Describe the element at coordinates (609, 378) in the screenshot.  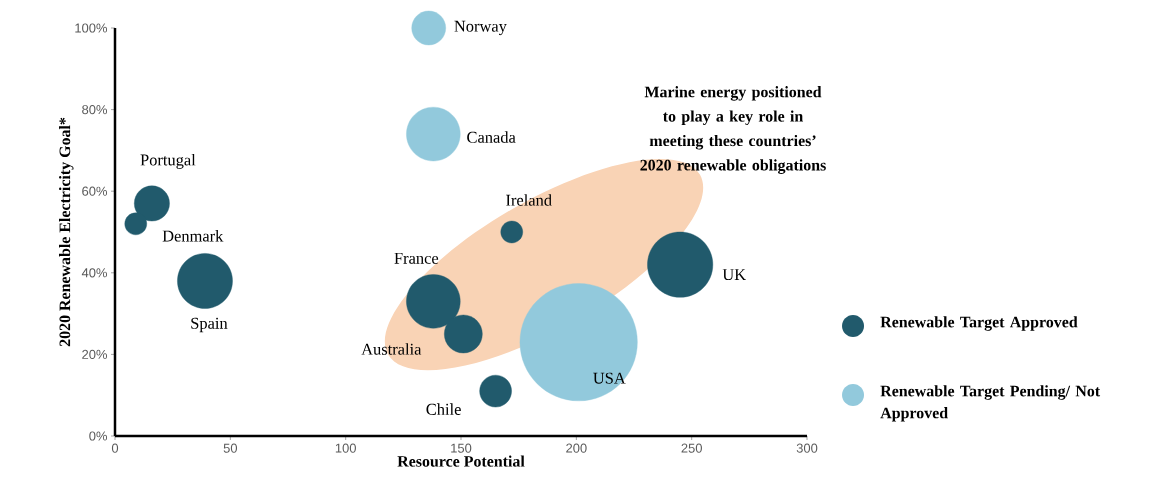
I see `annotation: USA` at that location.